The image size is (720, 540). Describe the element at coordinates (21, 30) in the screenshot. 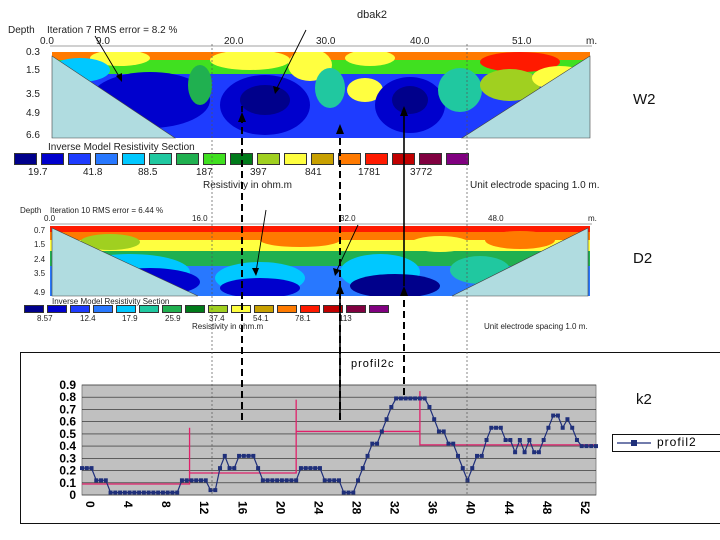

I see `top-depth-label: Depth` at that location.